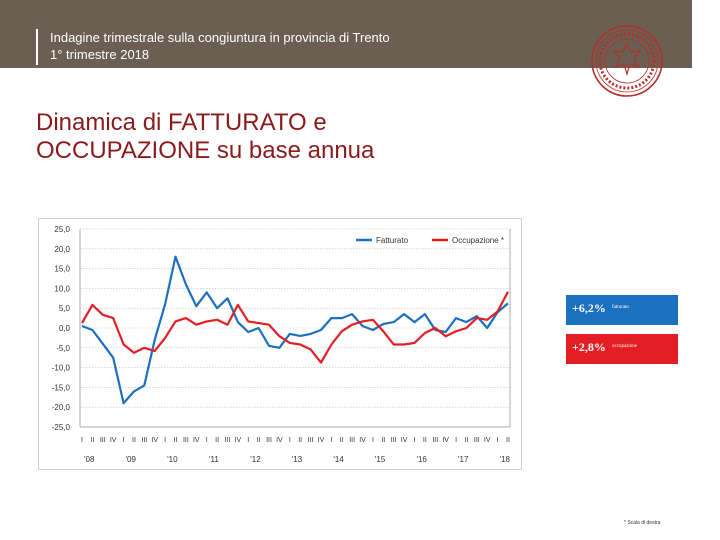  I want to click on callout-occupazione-label: occupazione, so click(624, 346).